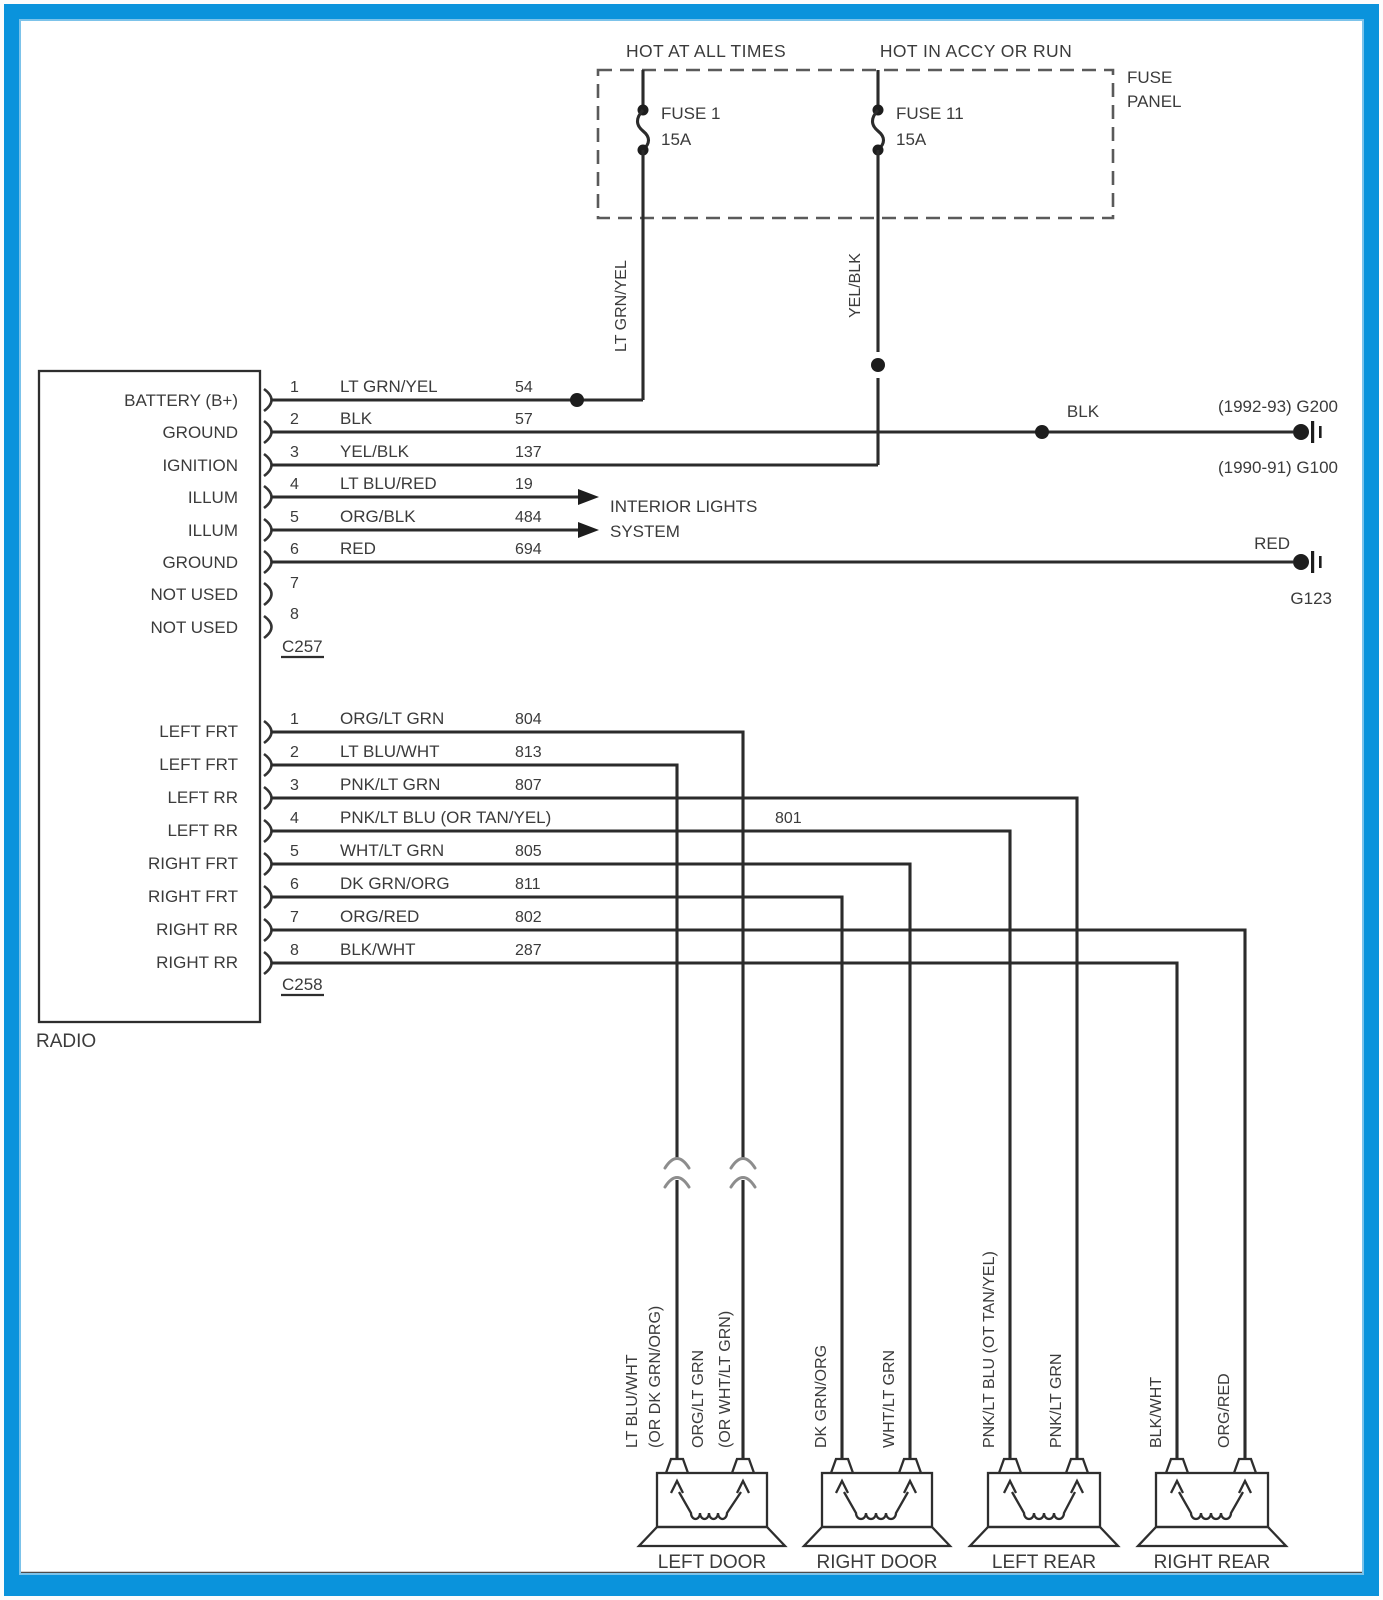 The height and width of the screenshot is (1600, 1383). Describe the element at coordinates (200, 465) in the screenshot. I see `svg-text: IGNITION` at that location.